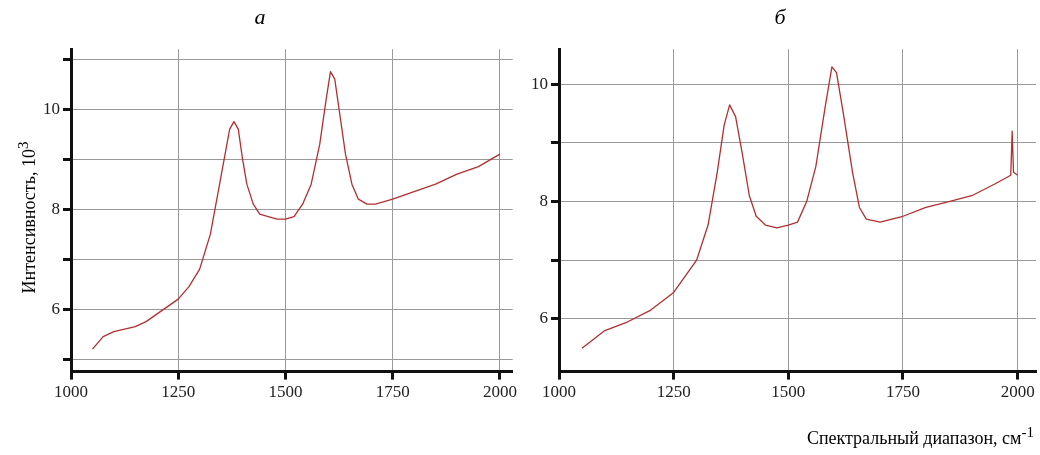 This screenshot has width=1040, height=455. What do you see at coordinates (780, 17) in the screenshot?
I see `chart-title: б` at bounding box center [780, 17].